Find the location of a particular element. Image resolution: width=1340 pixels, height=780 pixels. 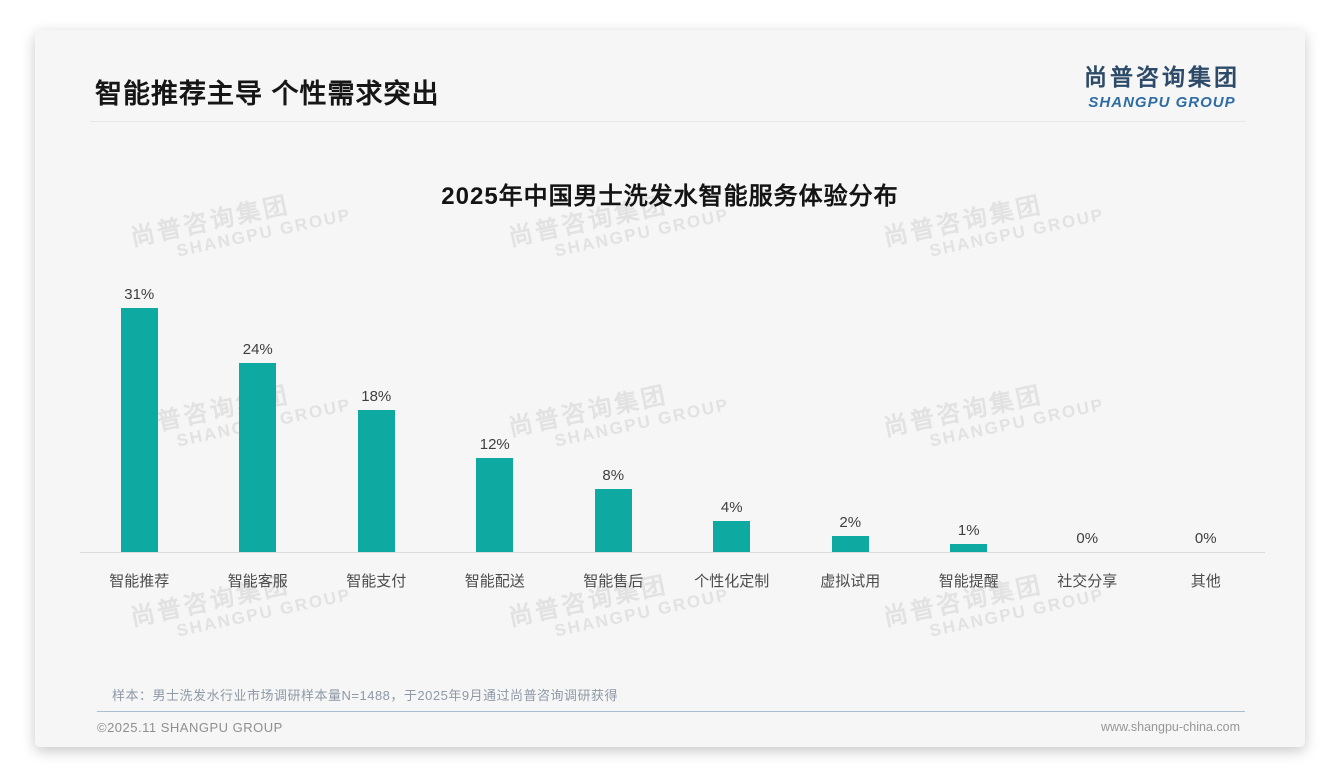

category-label: 社交分享 is located at coordinates (1087, 581).